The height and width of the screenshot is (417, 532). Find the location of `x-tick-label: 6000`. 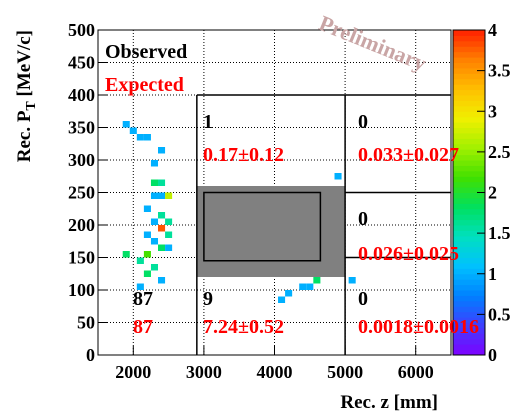

x-tick-label: 6000 is located at coordinates (416, 372).